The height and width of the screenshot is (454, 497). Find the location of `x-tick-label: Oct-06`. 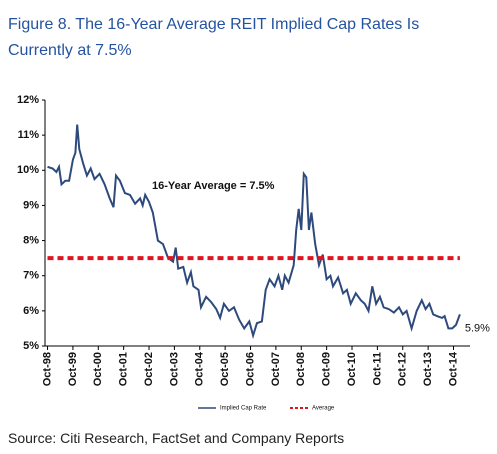

x-tick-label: Oct-06 is located at coordinates (250, 369).